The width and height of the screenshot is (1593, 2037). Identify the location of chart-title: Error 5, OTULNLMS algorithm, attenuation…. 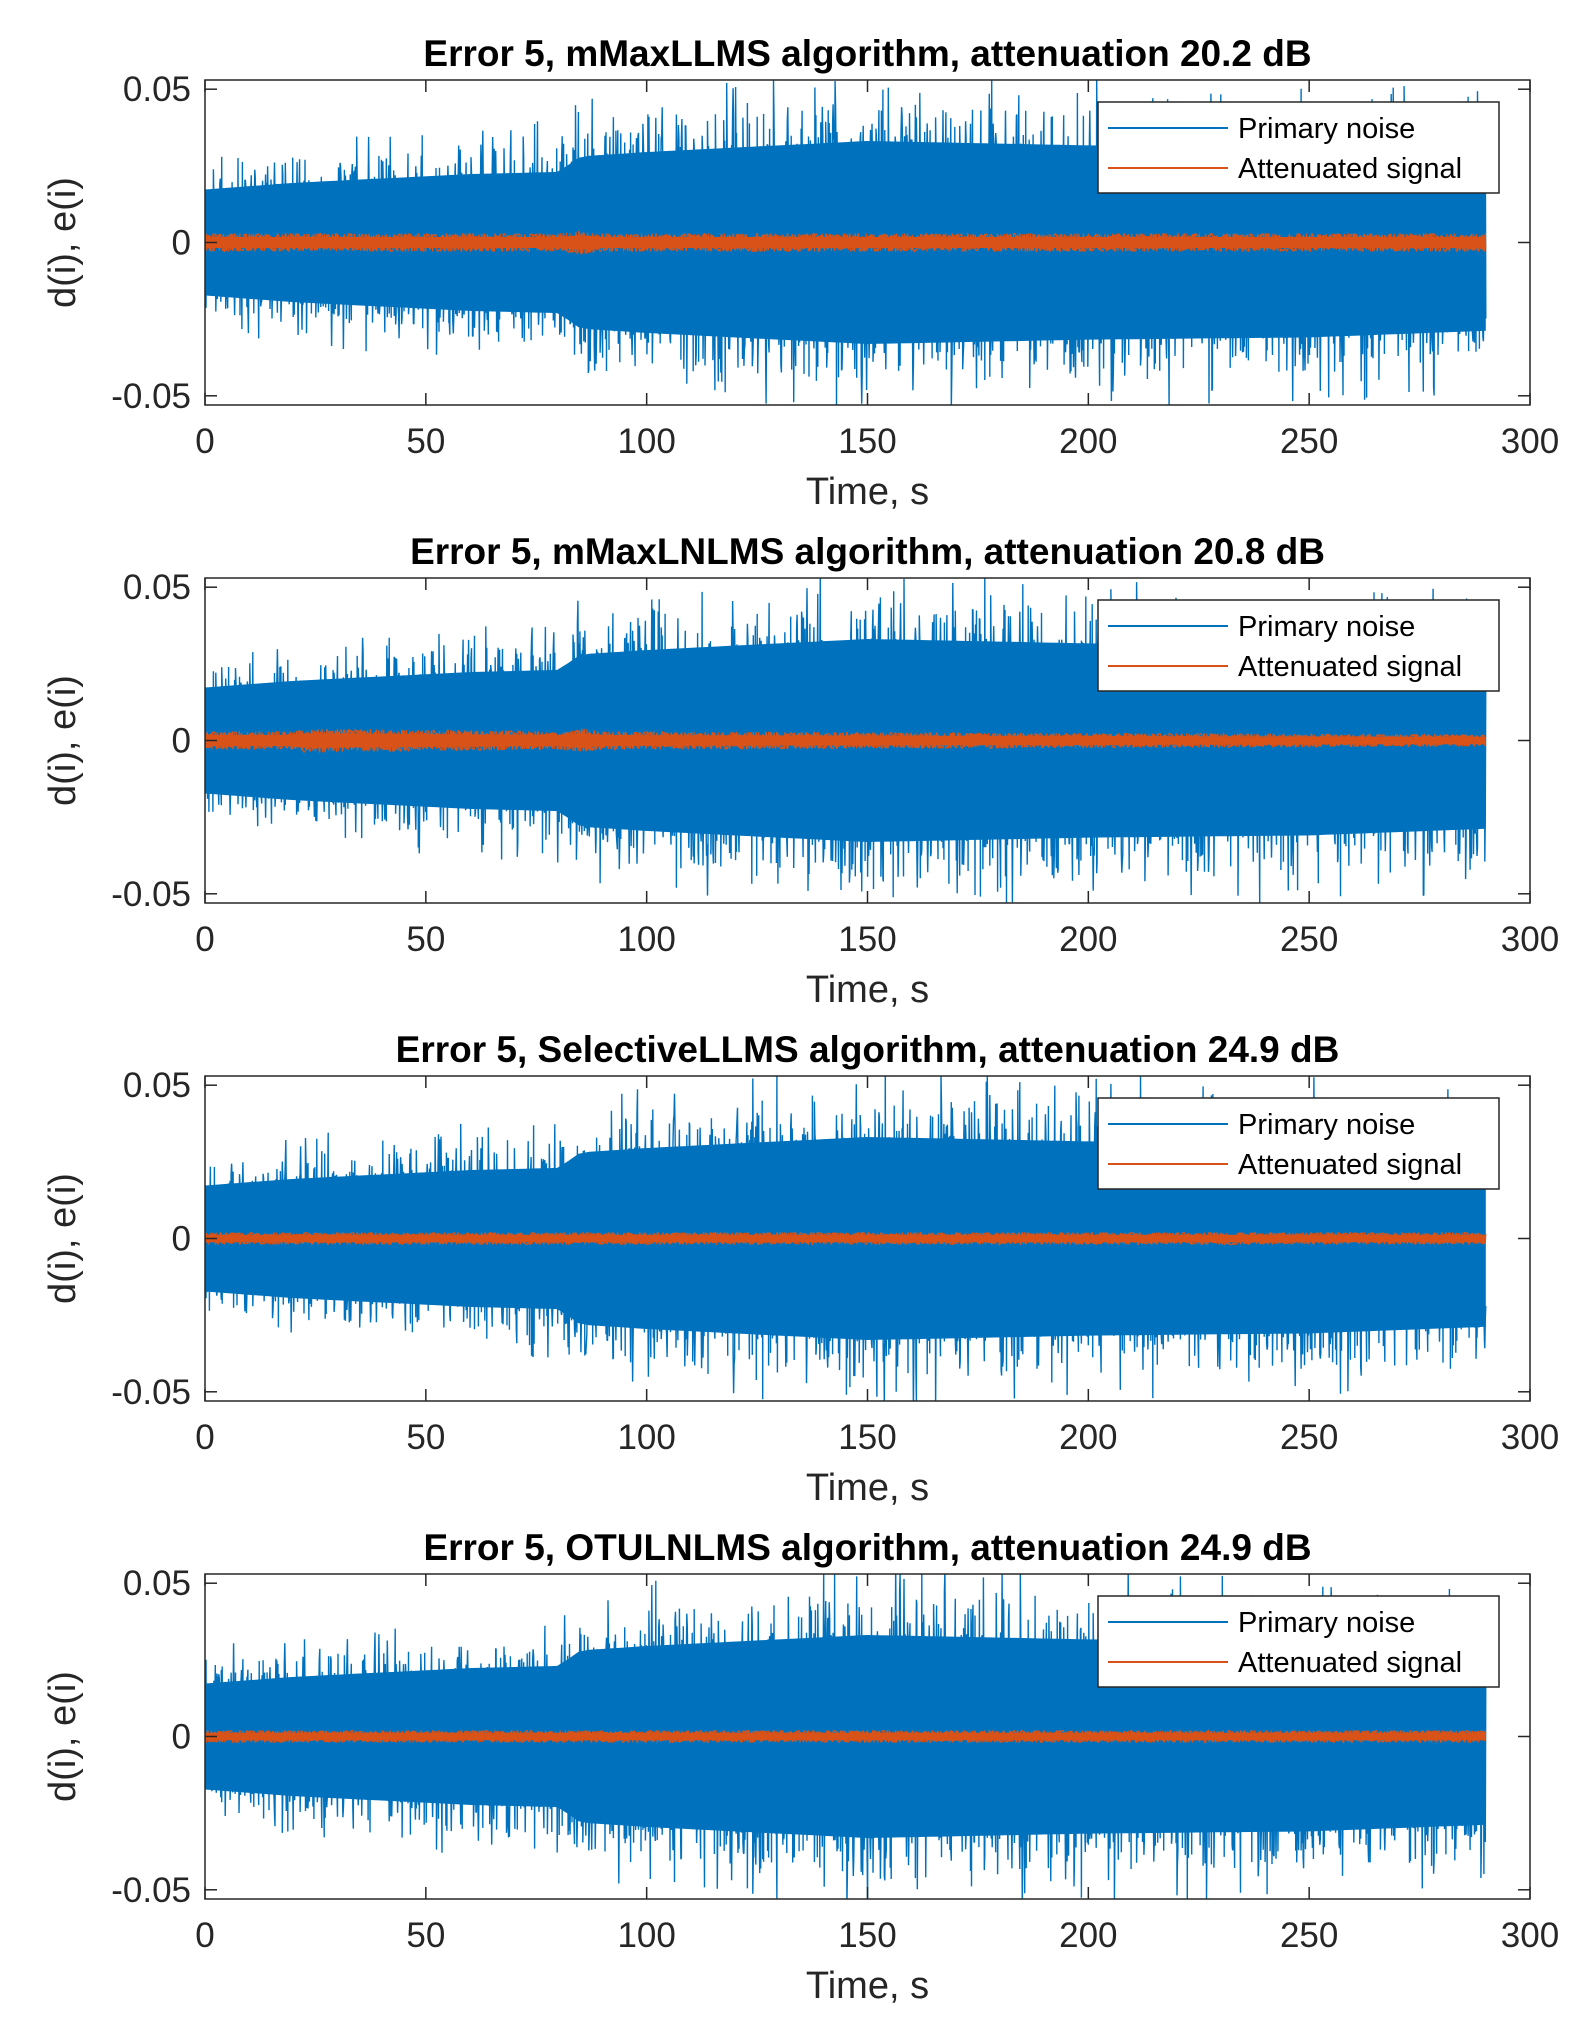
(867, 1547).